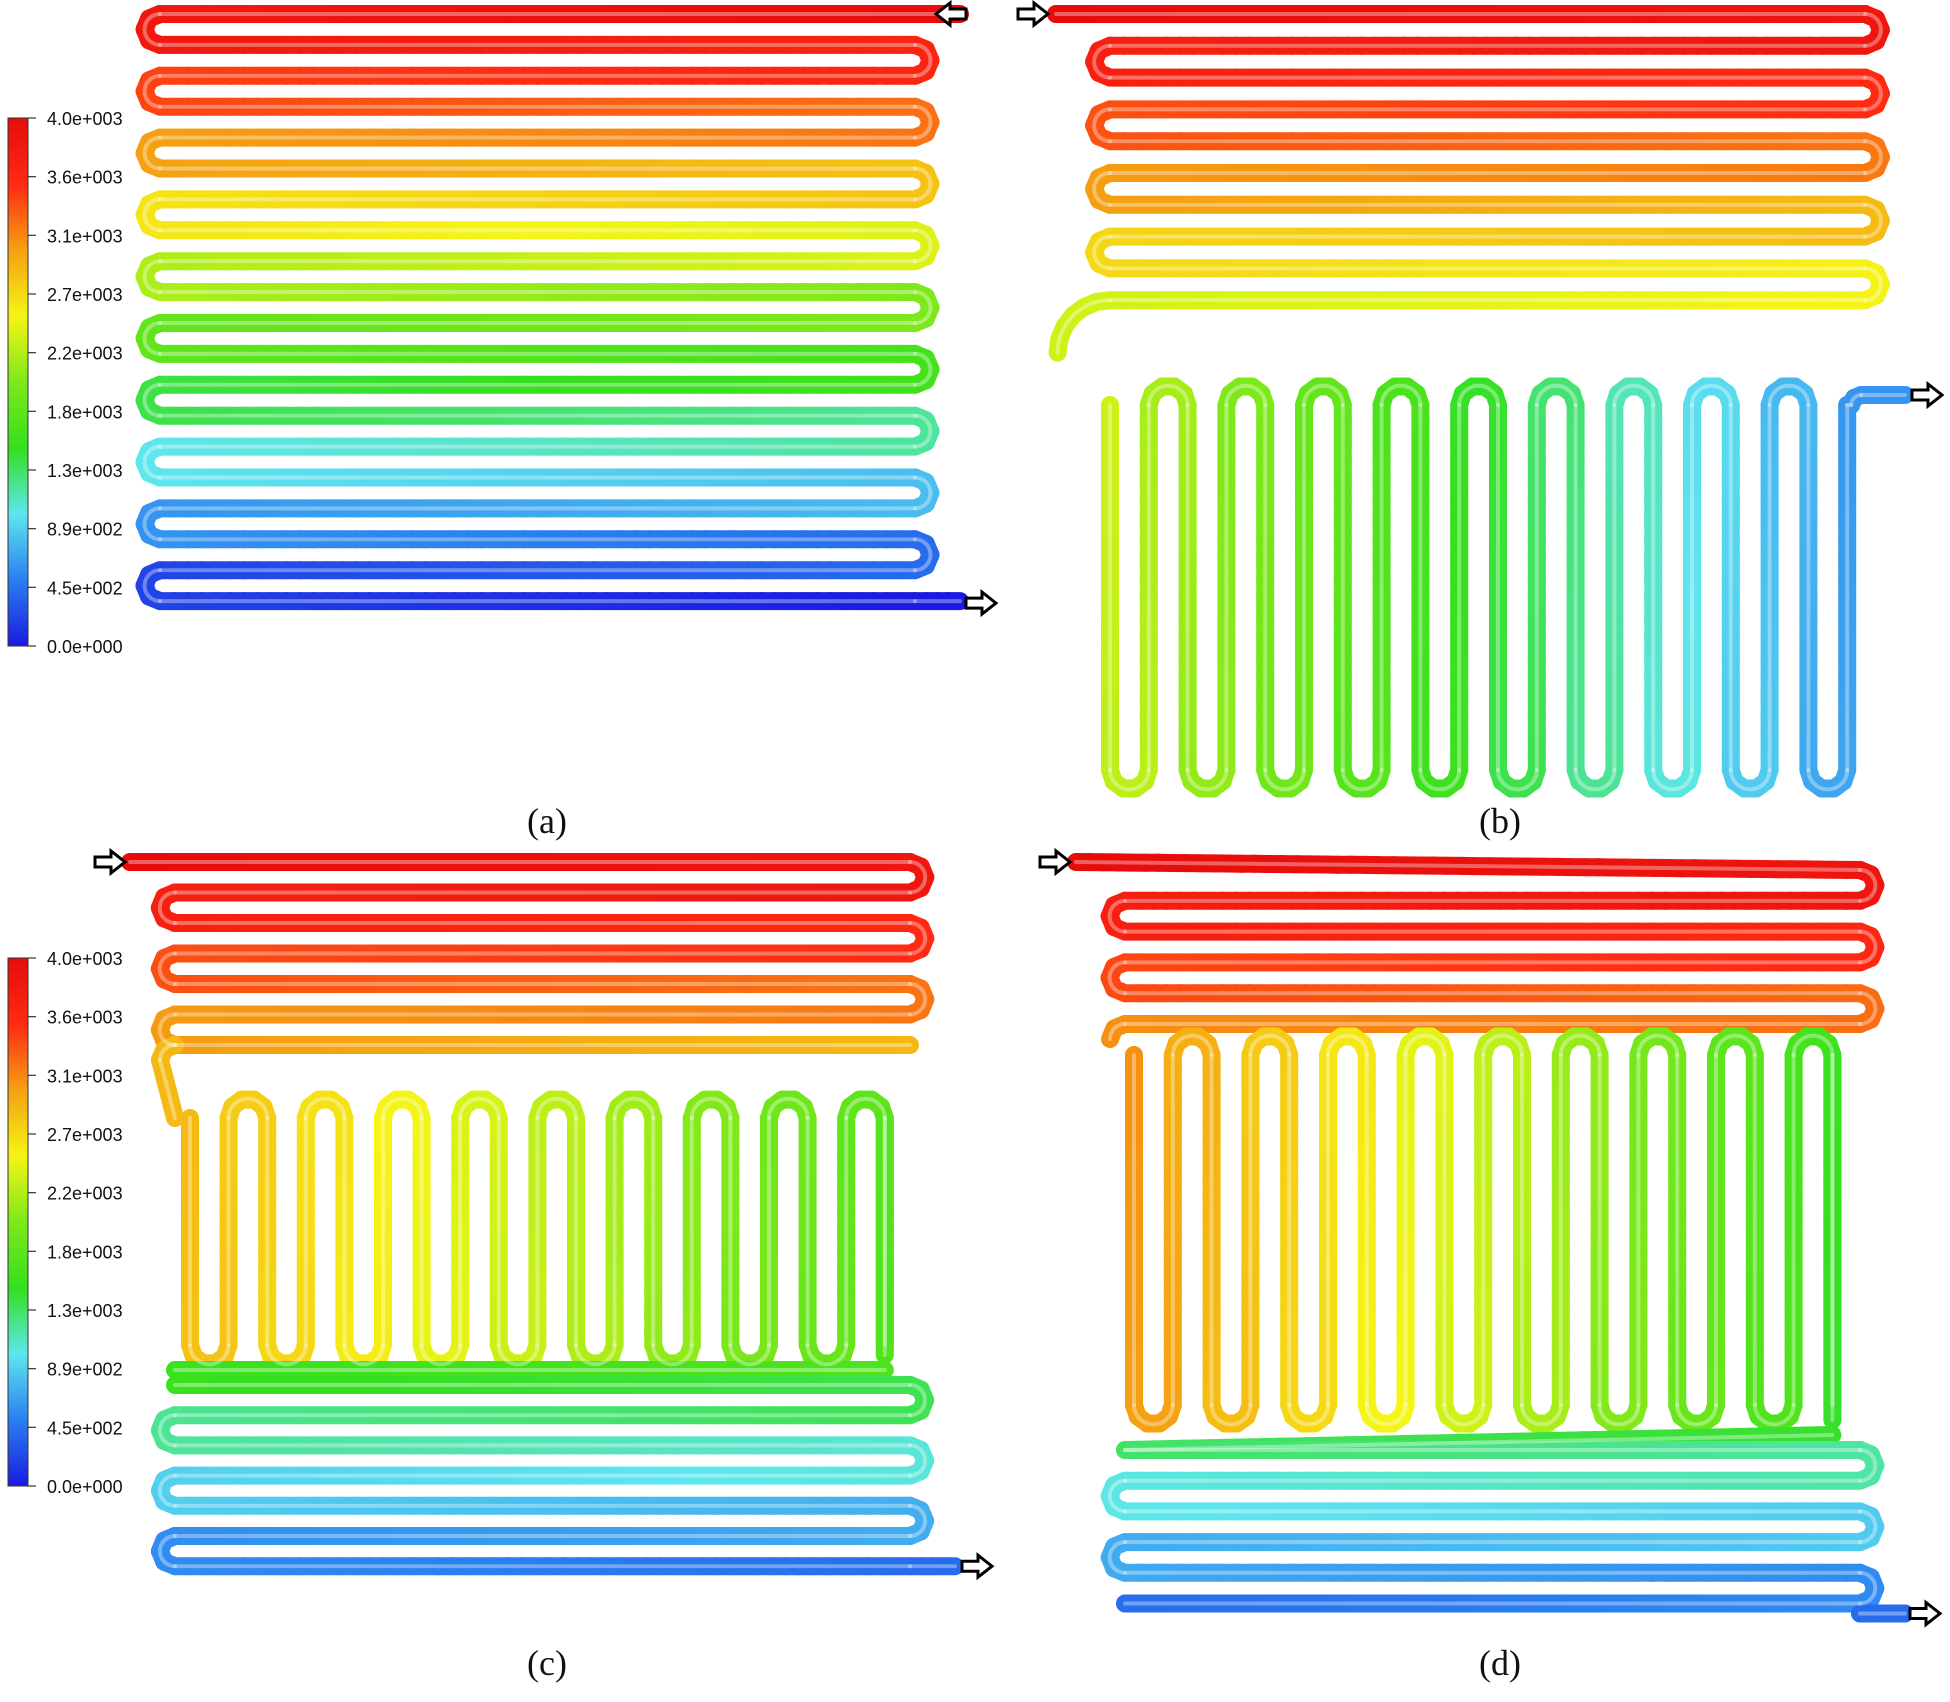 The height and width of the screenshot is (1702, 1950). I want to click on legend-tick-label: 1.3e+003, so click(85, 1311).